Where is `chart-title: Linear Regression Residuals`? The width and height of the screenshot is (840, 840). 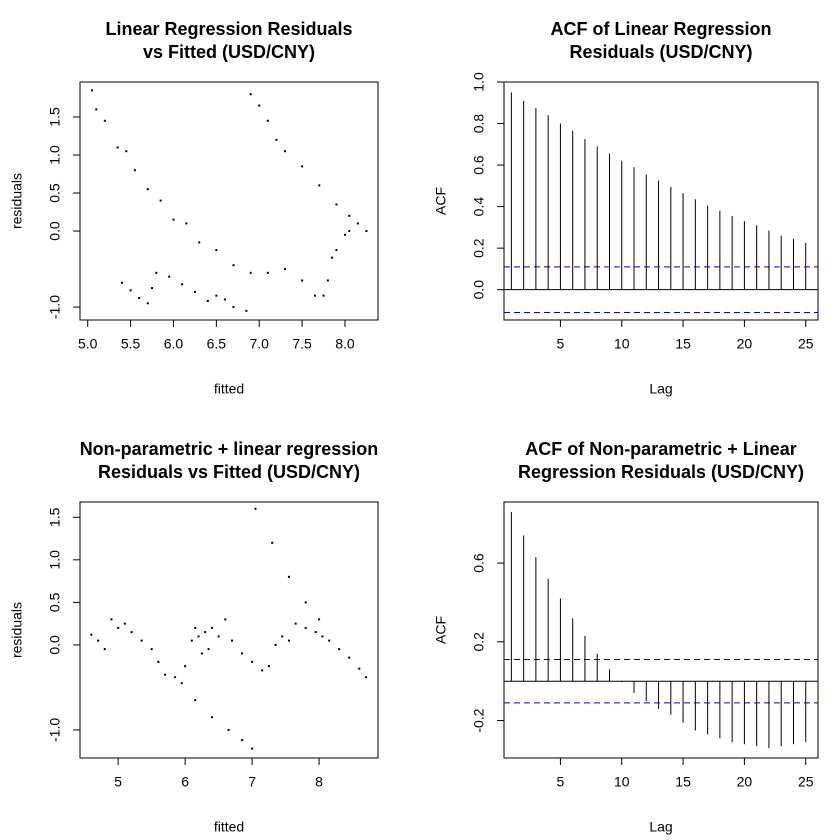 chart-title: Linear Regression Residuals is located at coordinates (228, 29).